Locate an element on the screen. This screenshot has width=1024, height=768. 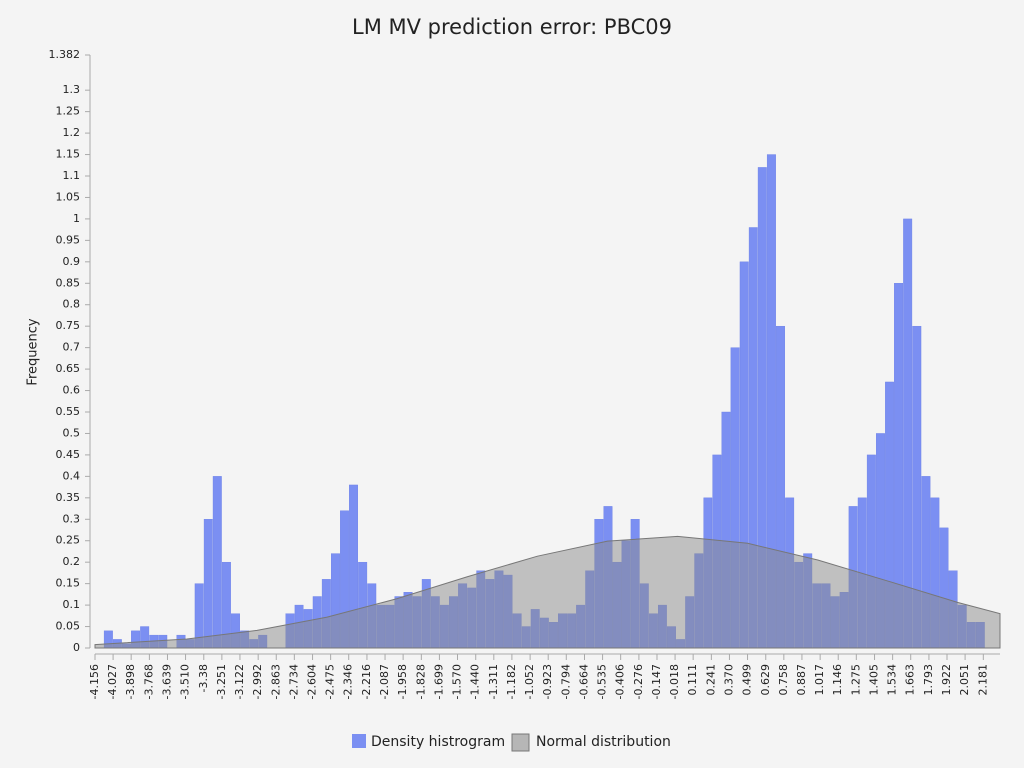
x-tick-label: -2.992 is located at coordinates (257, 681).